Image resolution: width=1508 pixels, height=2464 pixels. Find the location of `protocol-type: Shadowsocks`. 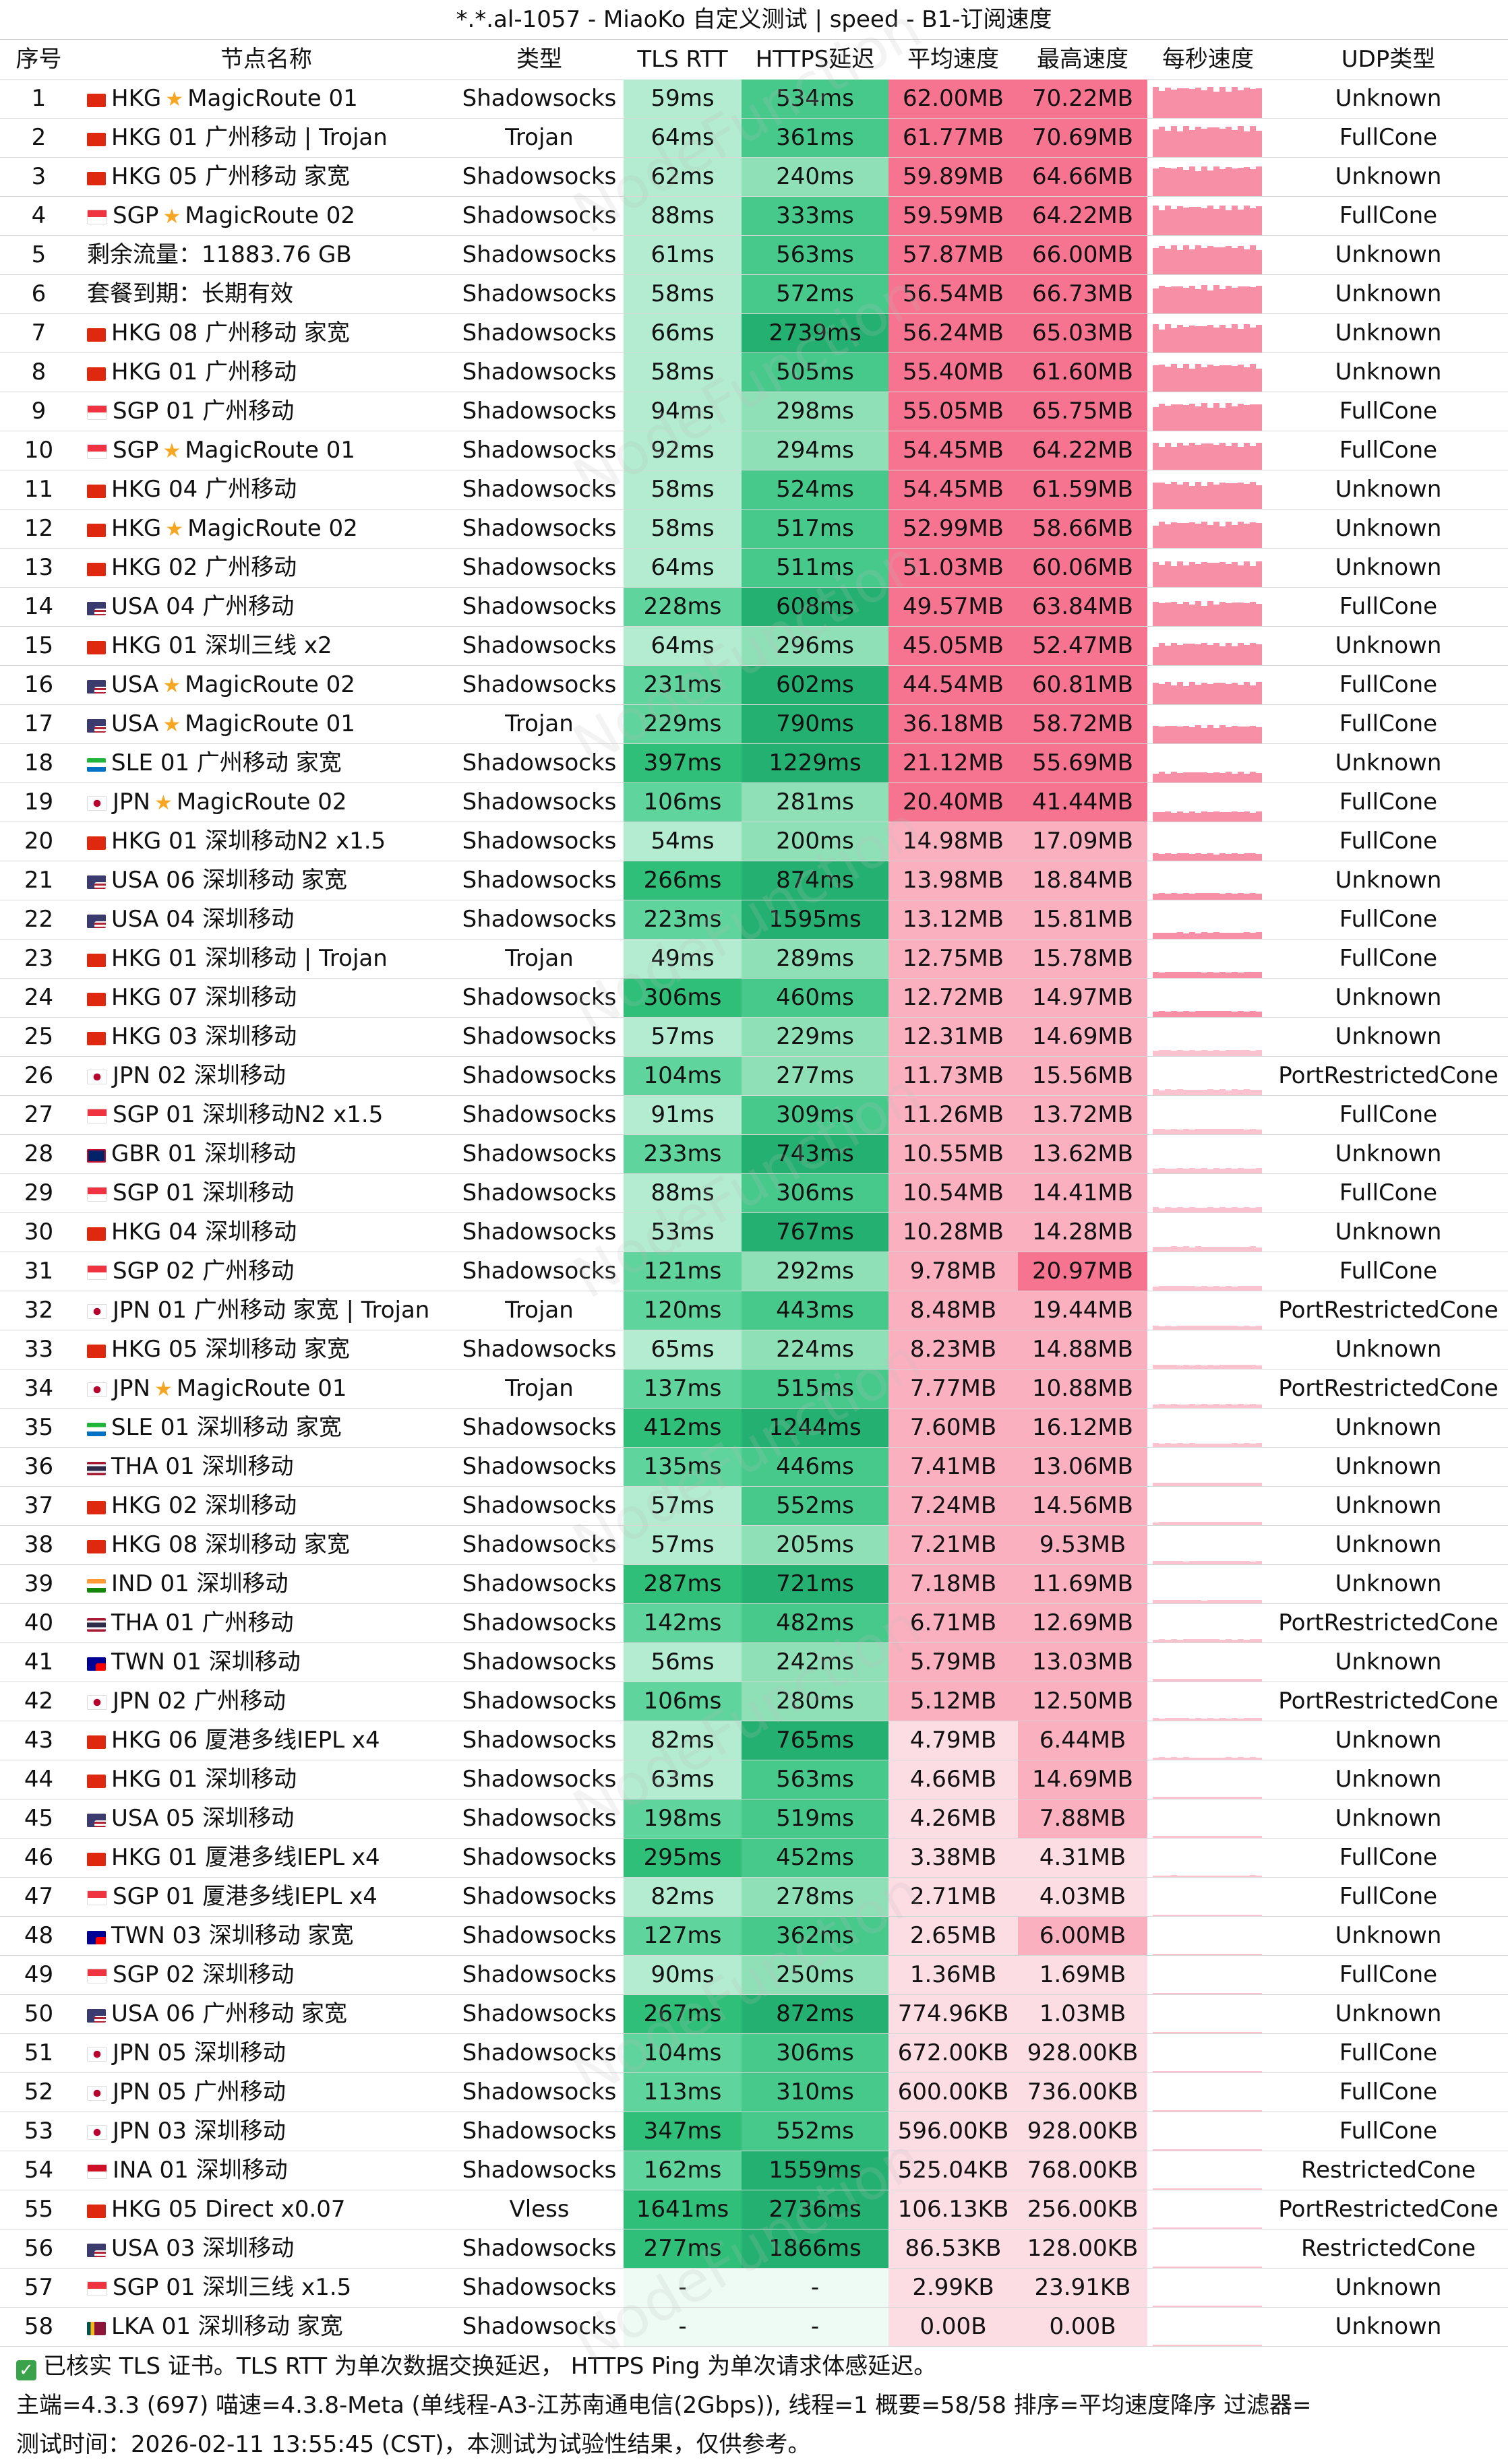

protocol-type: Shadowsocks is located at coordinates (539, 999).